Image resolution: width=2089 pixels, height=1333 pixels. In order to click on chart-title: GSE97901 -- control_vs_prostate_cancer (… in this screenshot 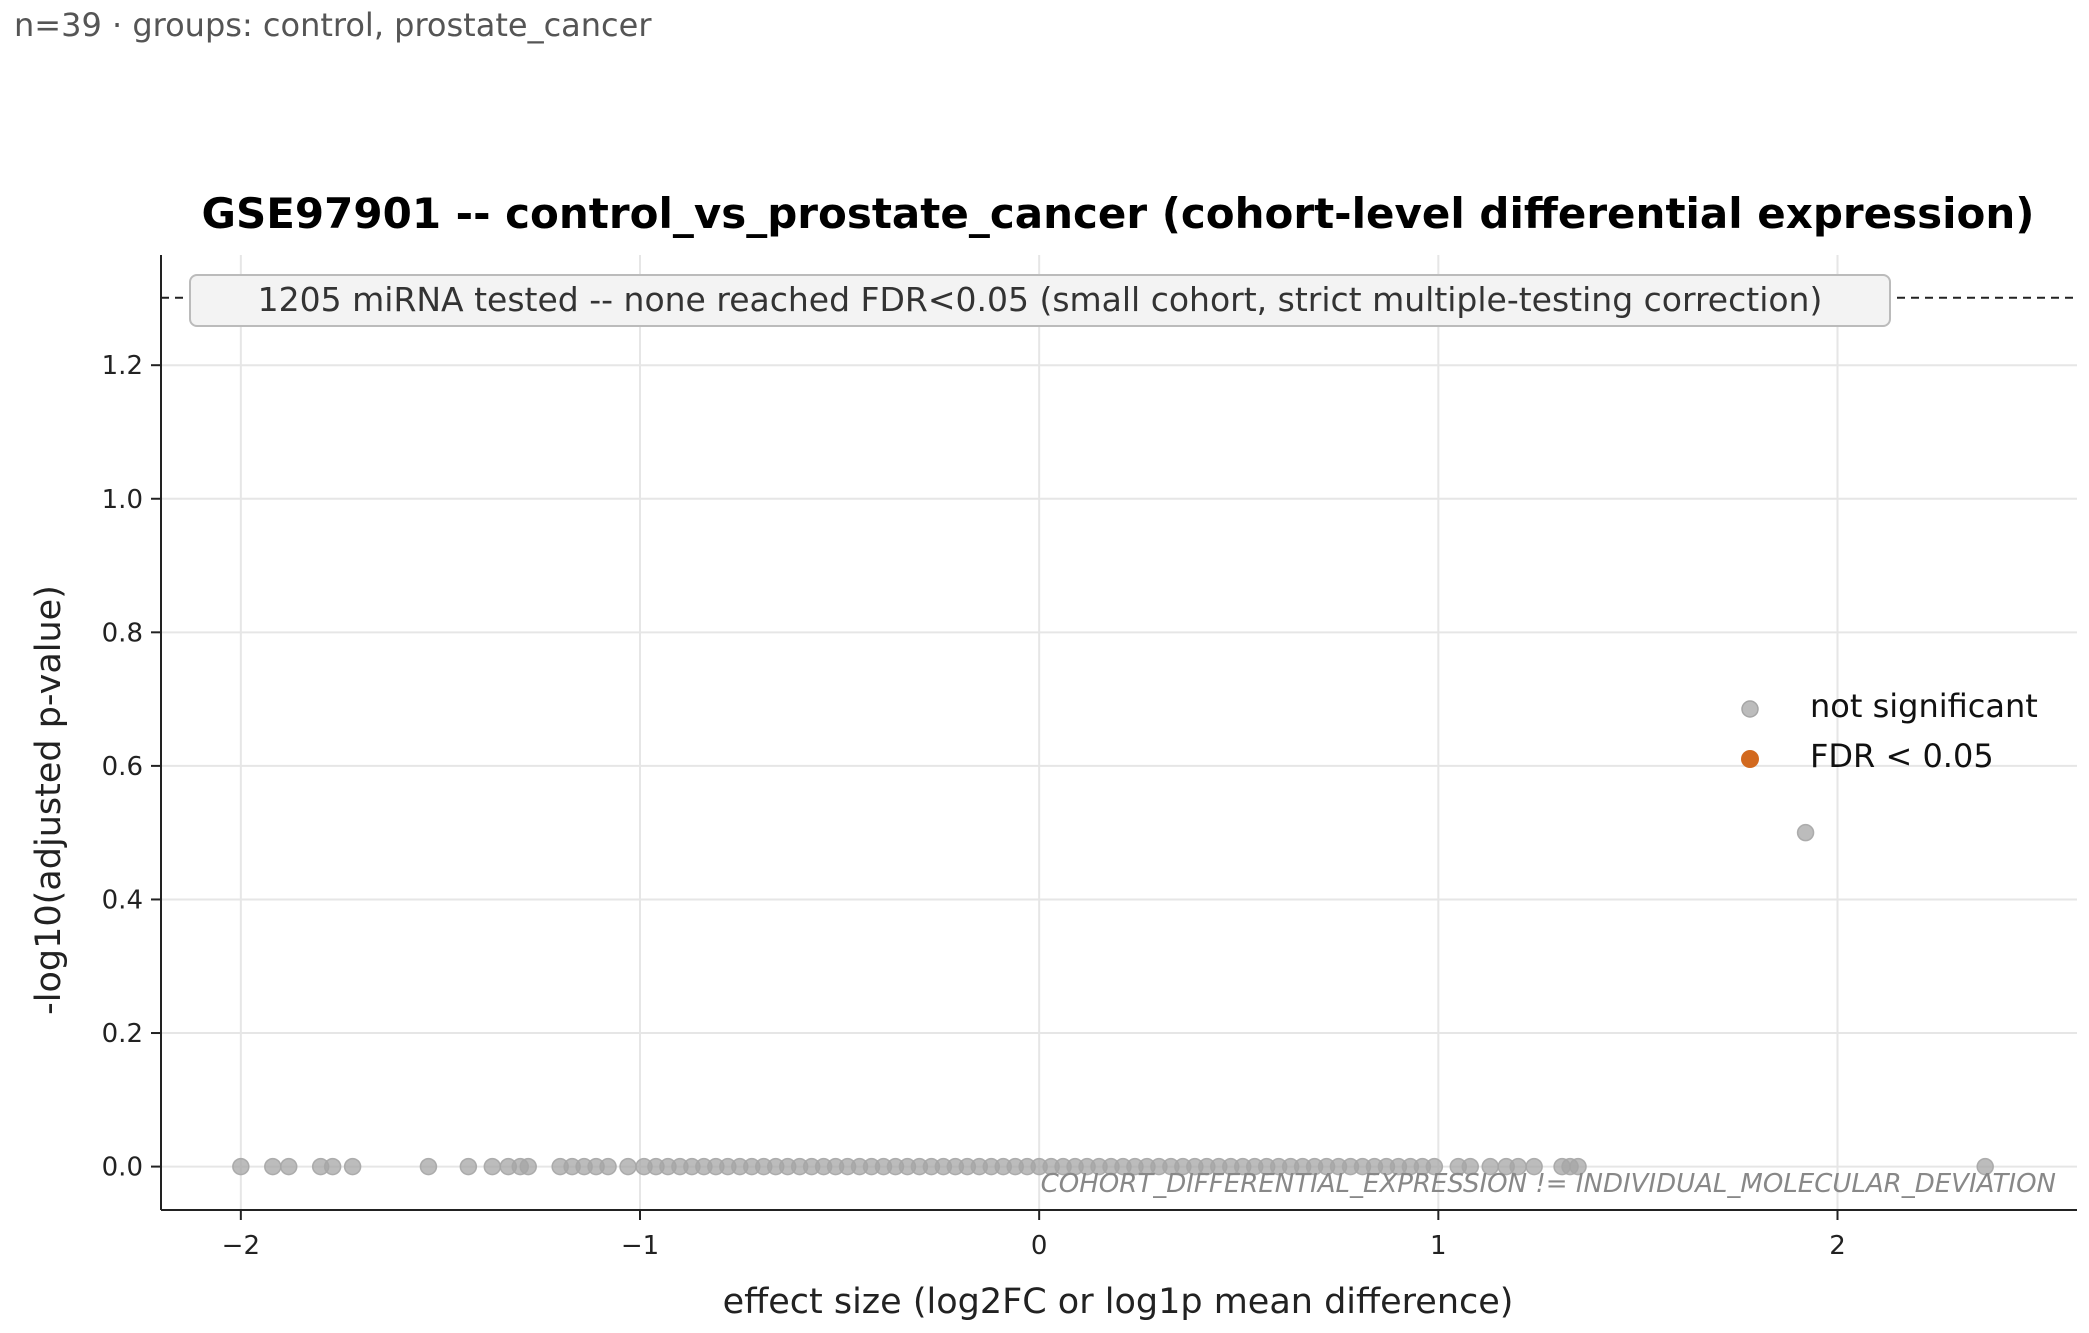, I will do `click(1118, 213)`.